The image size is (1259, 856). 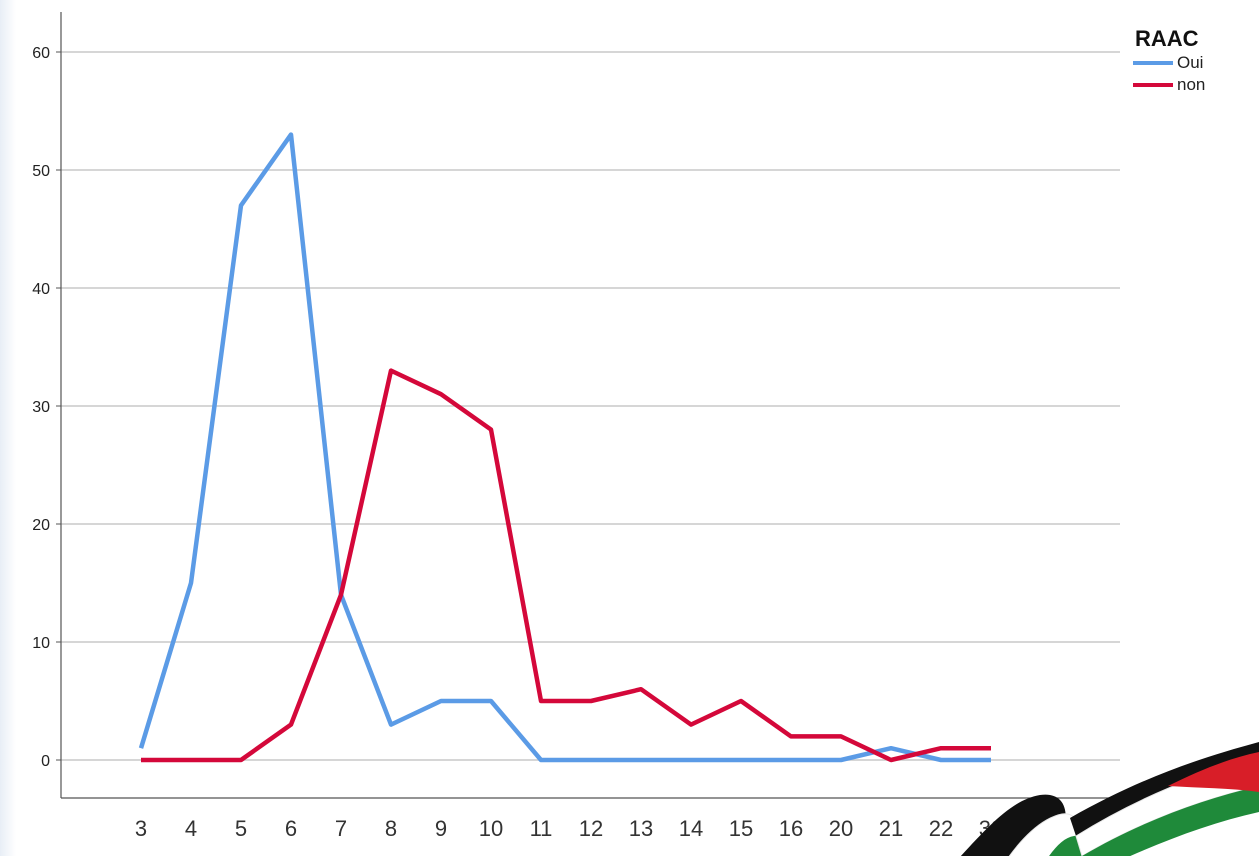 I want to click on x-tick-label: 16, so click(x=791, y=828).